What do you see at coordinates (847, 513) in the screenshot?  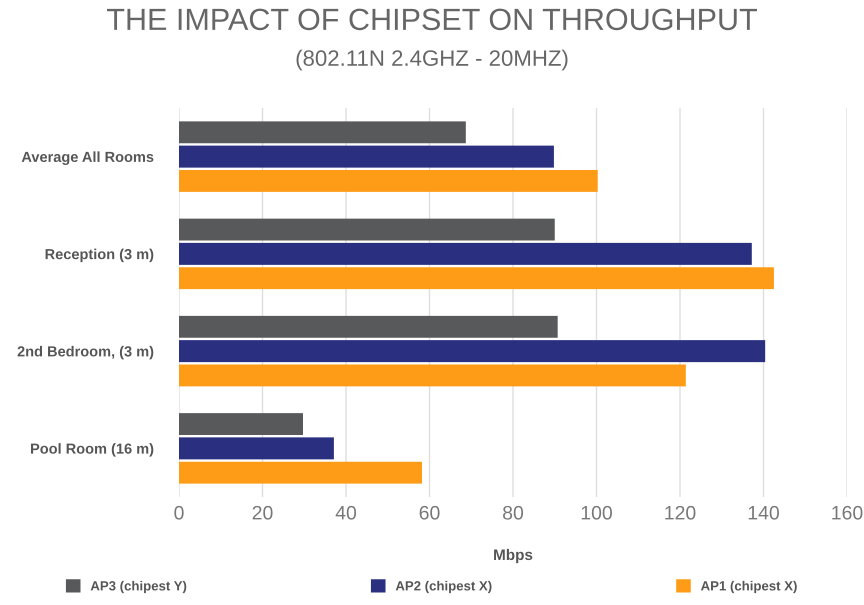 I see `x-tick-label: 160` at bounding box center [847, 513].